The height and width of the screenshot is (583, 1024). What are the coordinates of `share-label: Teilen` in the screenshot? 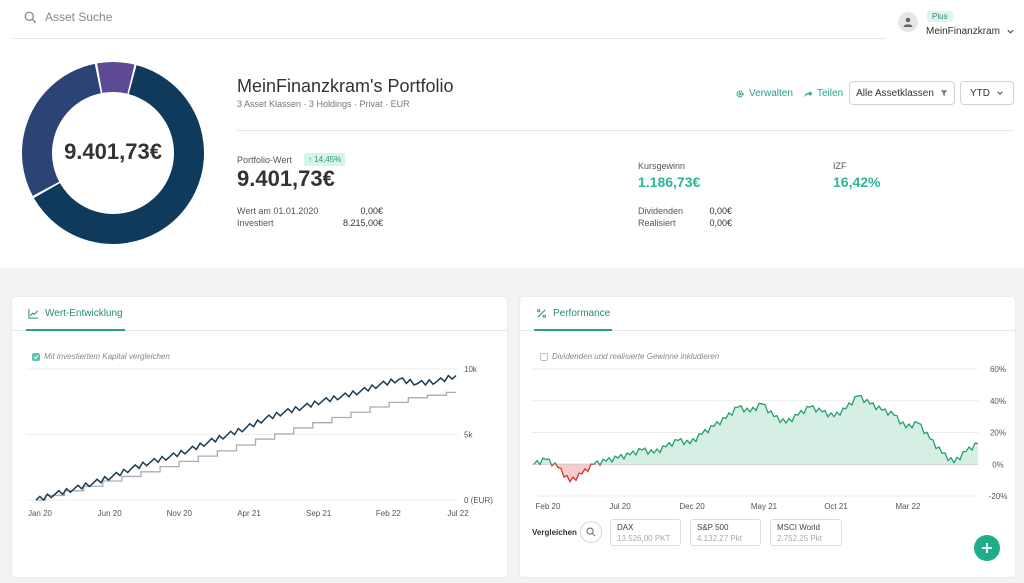 It's located at (830, 93).